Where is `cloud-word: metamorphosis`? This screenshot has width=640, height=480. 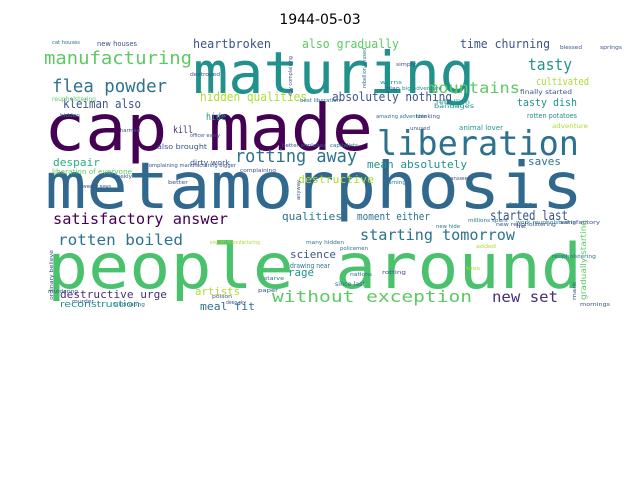 cloud-word: metamorphosis is located at coordinates (314, 187).